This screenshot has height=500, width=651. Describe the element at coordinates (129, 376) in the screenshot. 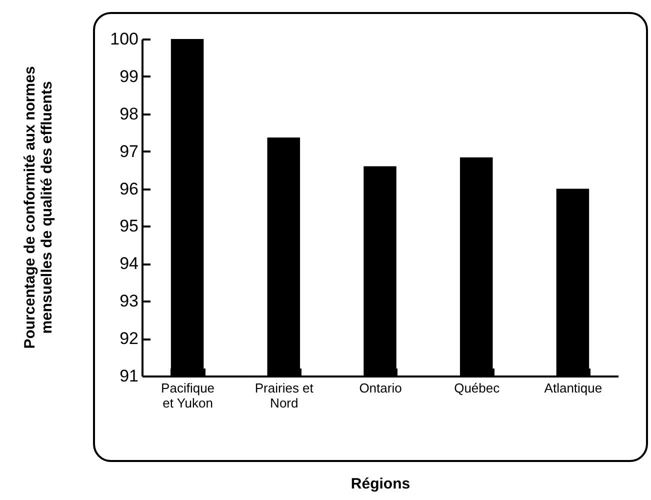

I see `y-tick-label: 91` at that location.